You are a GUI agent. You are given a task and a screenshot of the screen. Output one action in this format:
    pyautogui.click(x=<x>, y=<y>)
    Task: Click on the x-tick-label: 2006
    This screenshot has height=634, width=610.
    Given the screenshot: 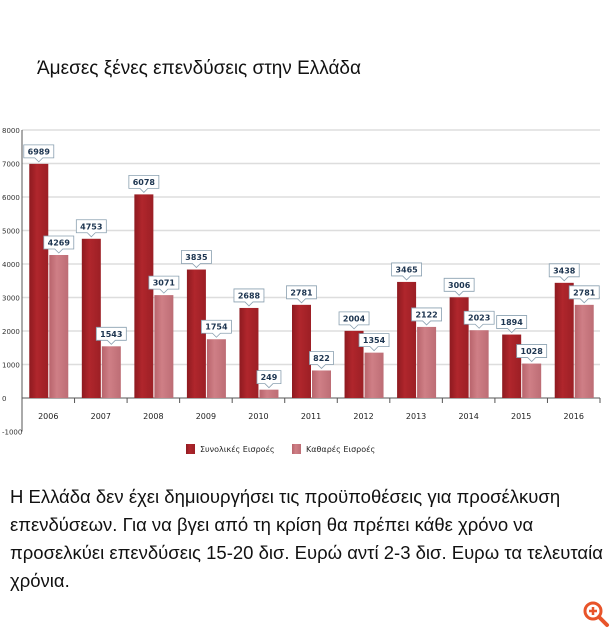 What is the action you would take?
    pyautogui.click(x=48, y=416)
    